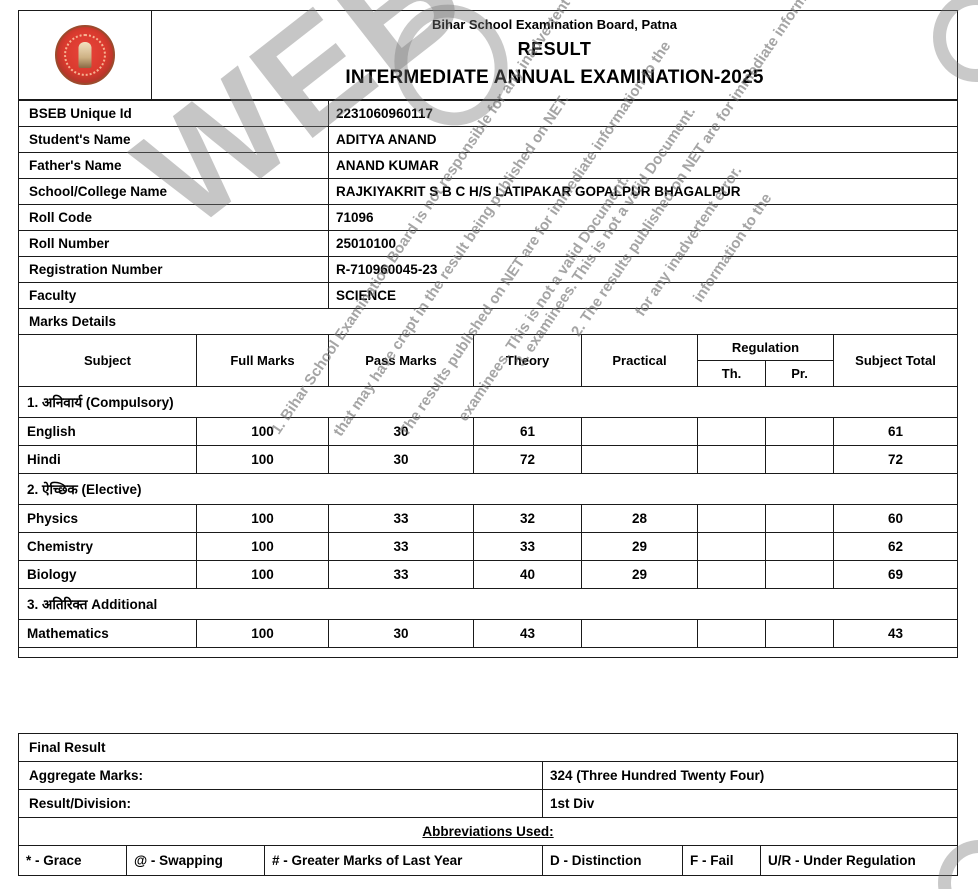 This screenshot has width=978, height=889. What do you see at coordinates (895, 518) in the screenshot?
I see `subject-total: 60` at bounding box center [895, 518].